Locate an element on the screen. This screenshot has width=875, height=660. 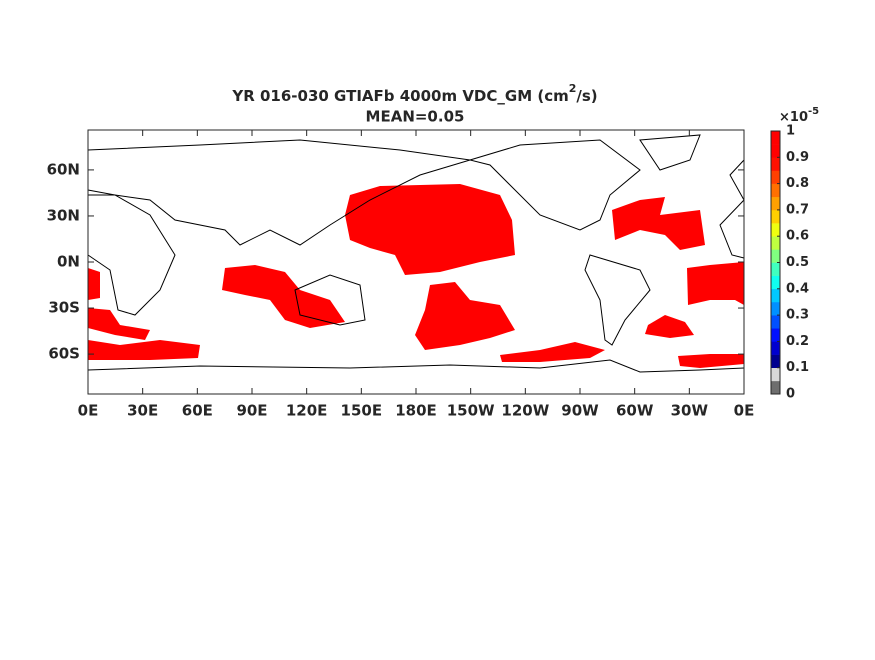
chart-subtitle: MEAN=0.05 is located at coordinates (415, 117).